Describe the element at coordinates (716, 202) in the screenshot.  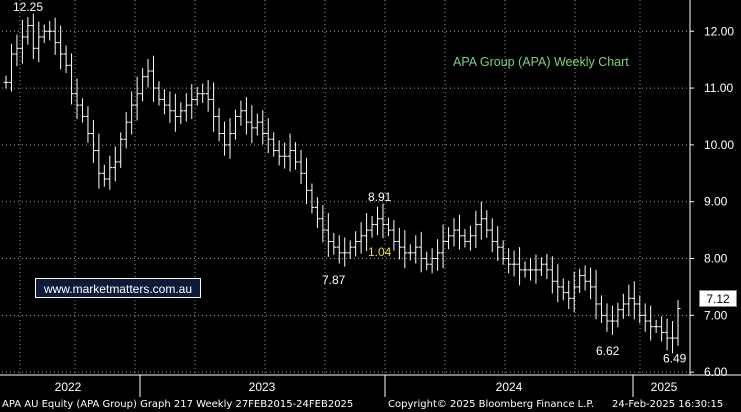
I see `y-tick-label: 9.00` at that location.